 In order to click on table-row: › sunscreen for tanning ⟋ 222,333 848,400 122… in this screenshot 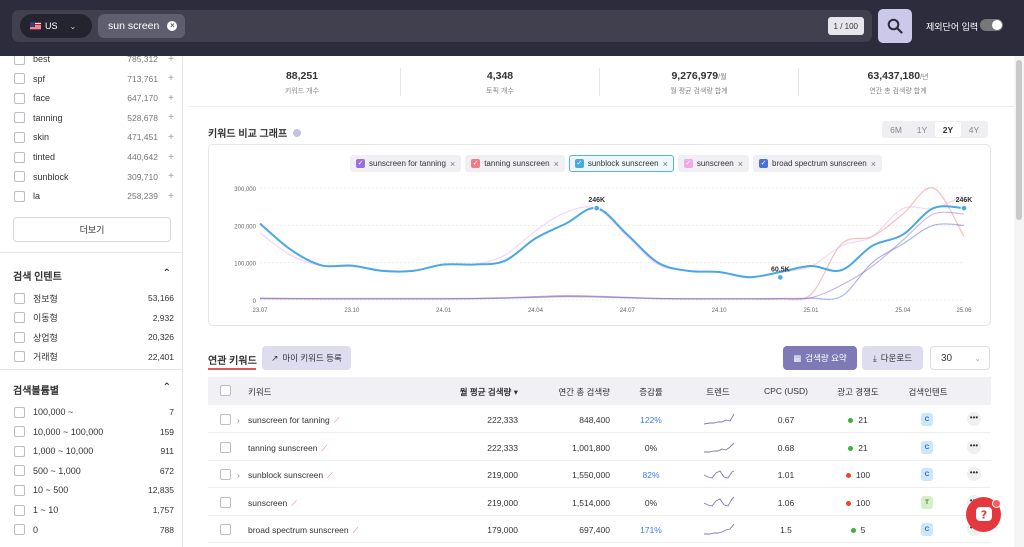, I will do `click(599, 419)`.